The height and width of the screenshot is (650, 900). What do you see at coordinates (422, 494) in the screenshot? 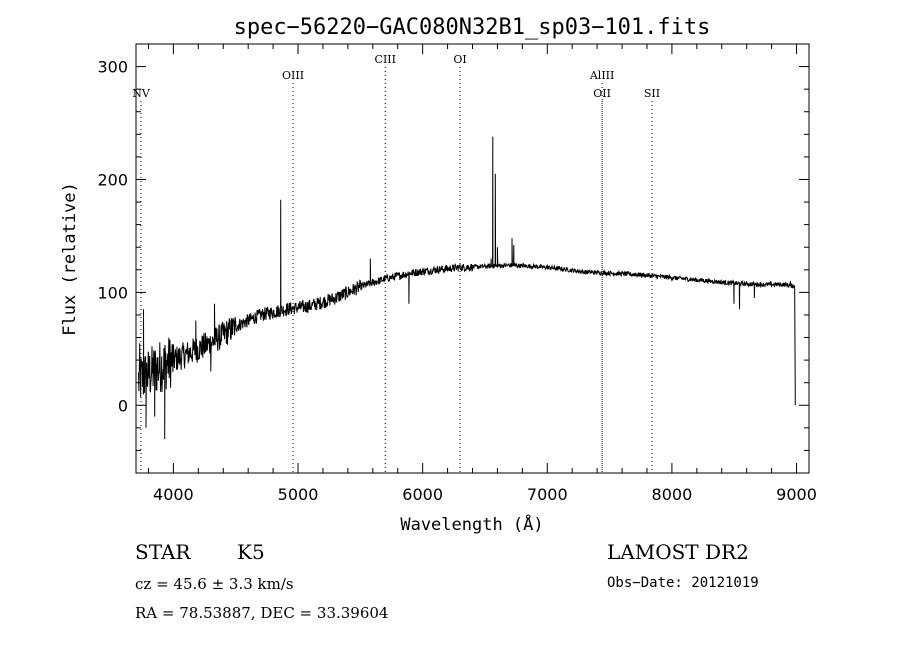
I see `x-tick-label: 6000` at bounding box center [422, 494].